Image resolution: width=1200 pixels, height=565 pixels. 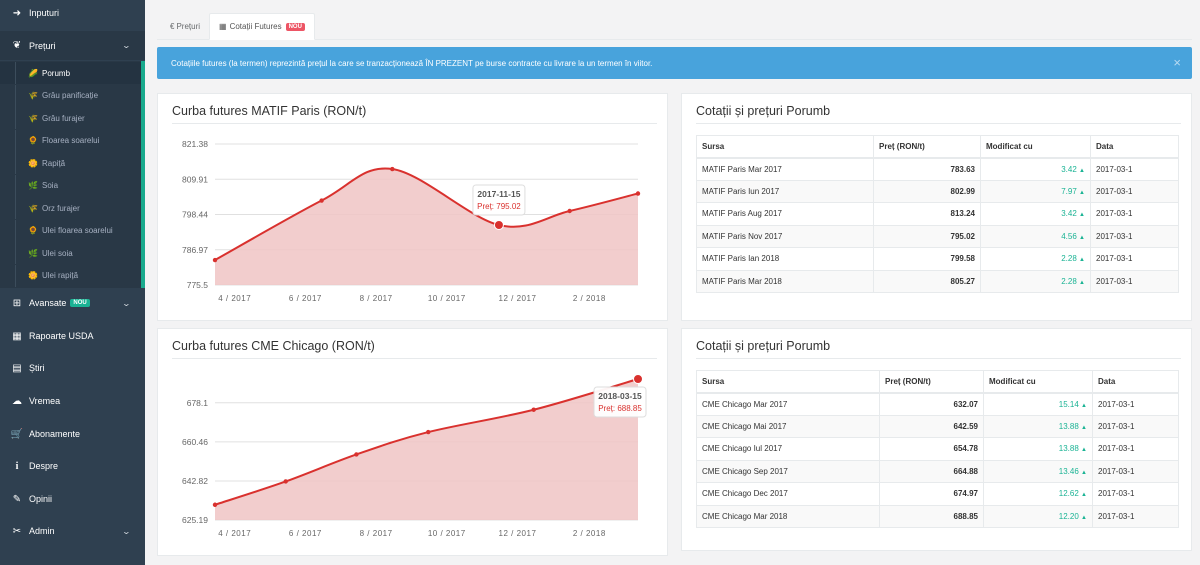 I want to click on cell-pret: 654.78, so click(x=931, y=449).